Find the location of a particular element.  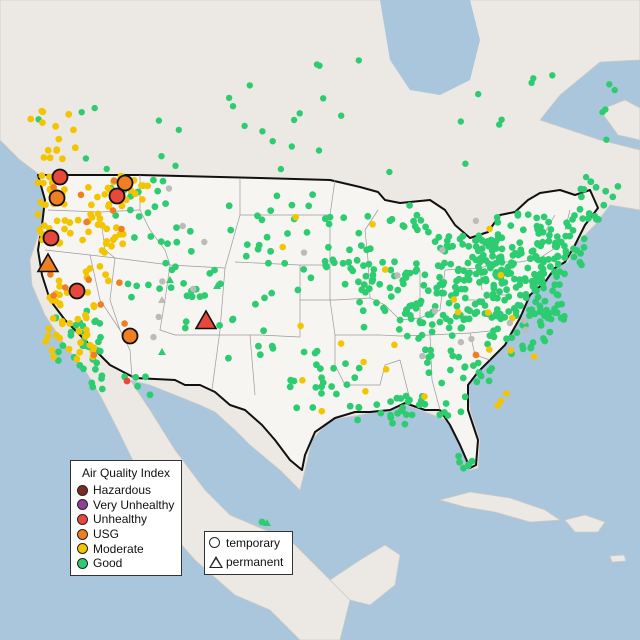

legend-label-permanent: permanent is located at coordinates (255, 561).